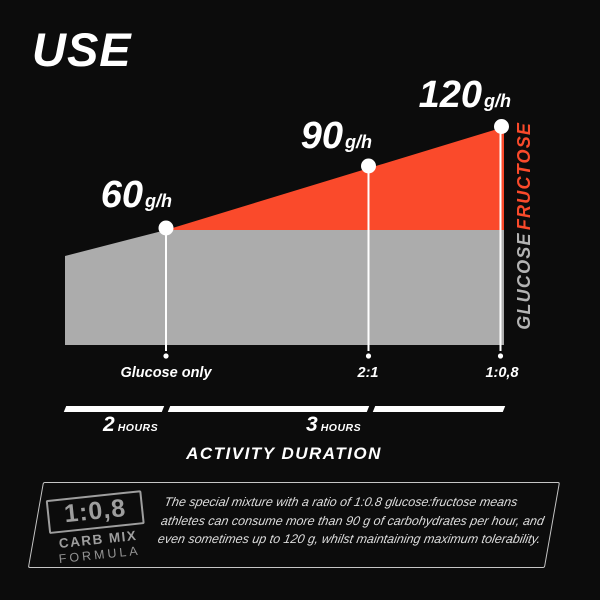  I want to click on point-label-90: 90 g/h, so click(336, 136).